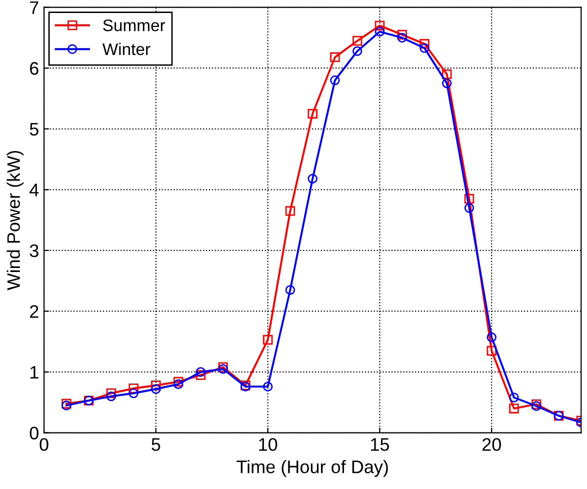  What do you see at coordinates (34, 68) in the screenshot?
I see `y-tick-label: 6` at bounding box center [34, 68].